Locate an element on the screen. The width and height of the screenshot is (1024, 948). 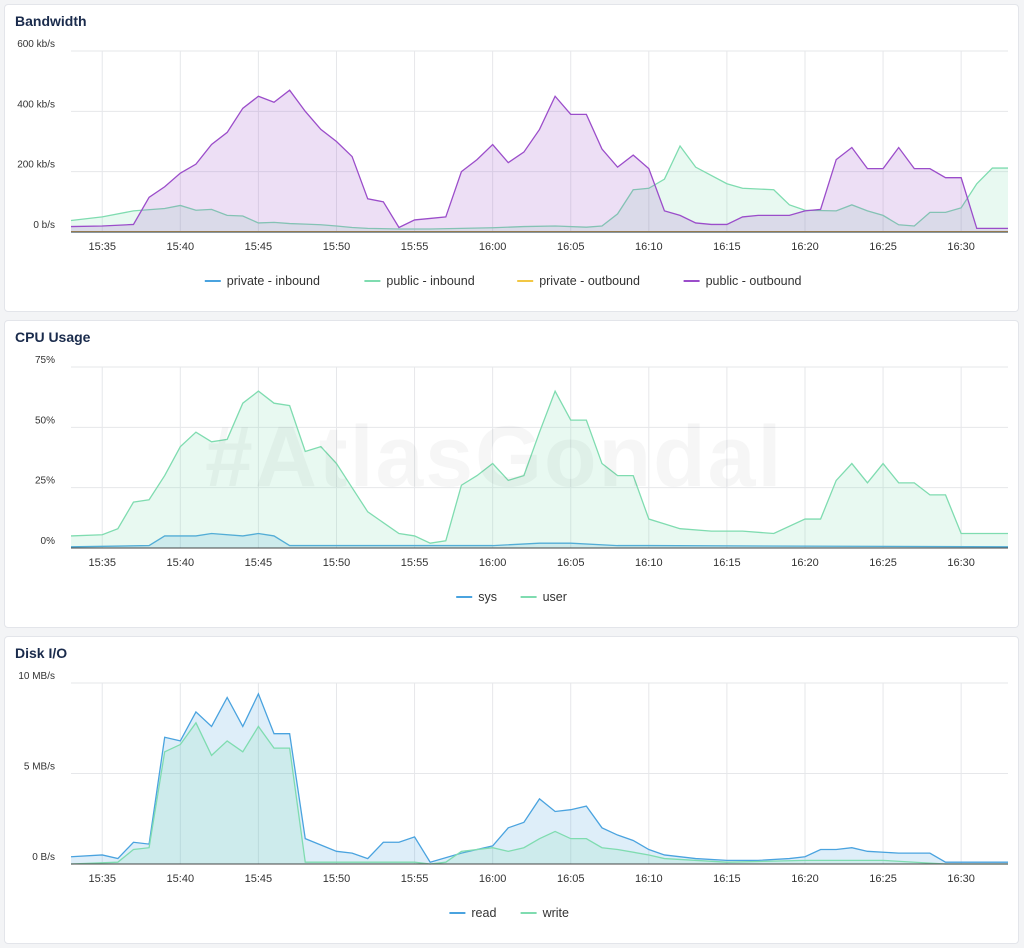
legend-item: write is located at coordinates (544, 913).